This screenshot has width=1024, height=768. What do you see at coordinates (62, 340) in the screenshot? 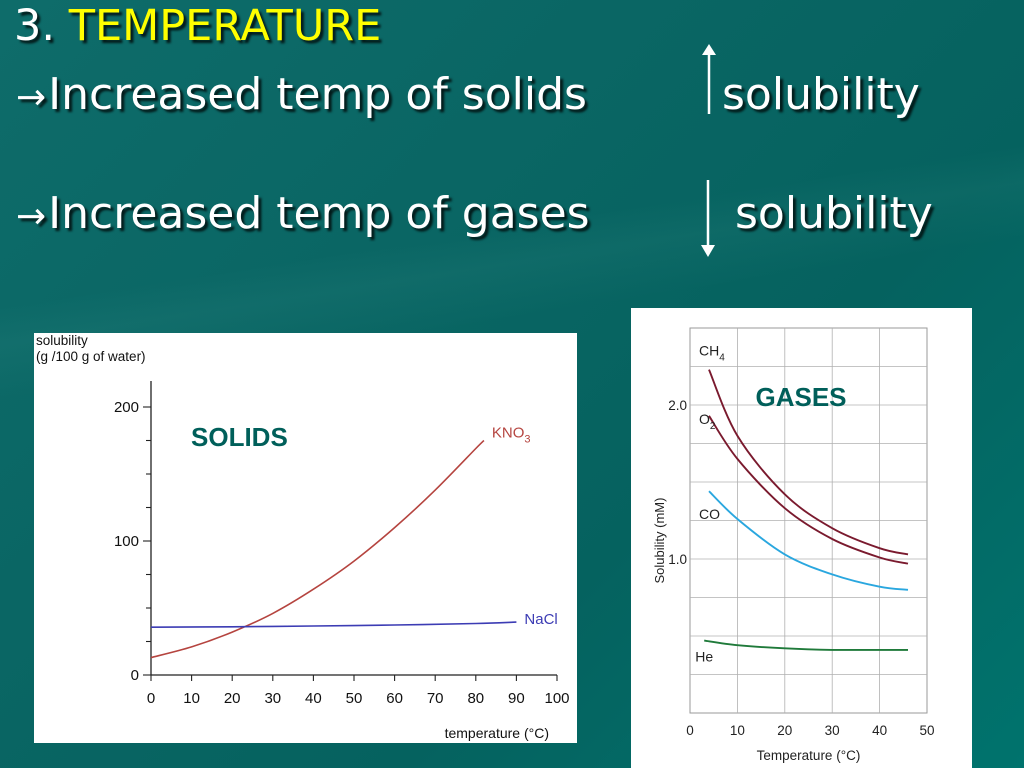
I see `solids-ylabel-line1: solubility` at bounding box center [62, 340].